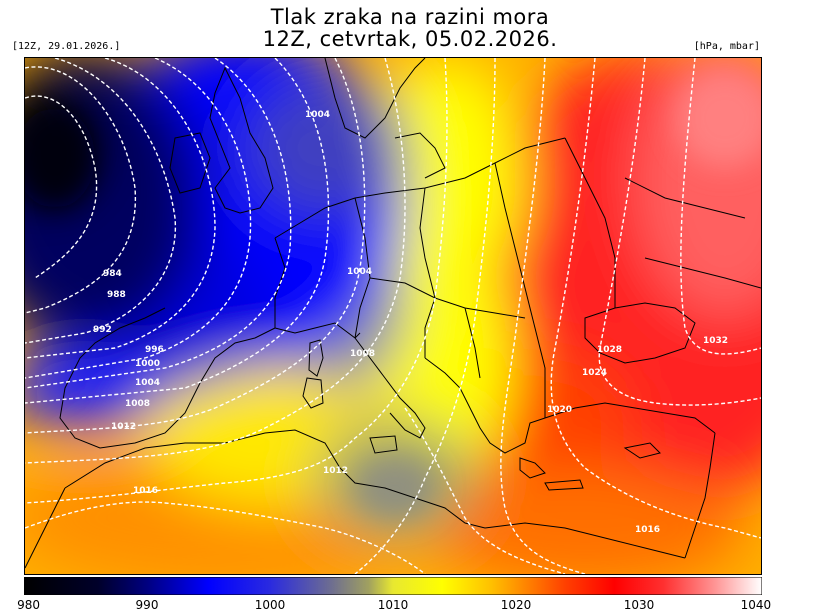 The image size is (820, 615). I want to click on run-label: [12Z, 29.01.2026.], so click(66, 46).